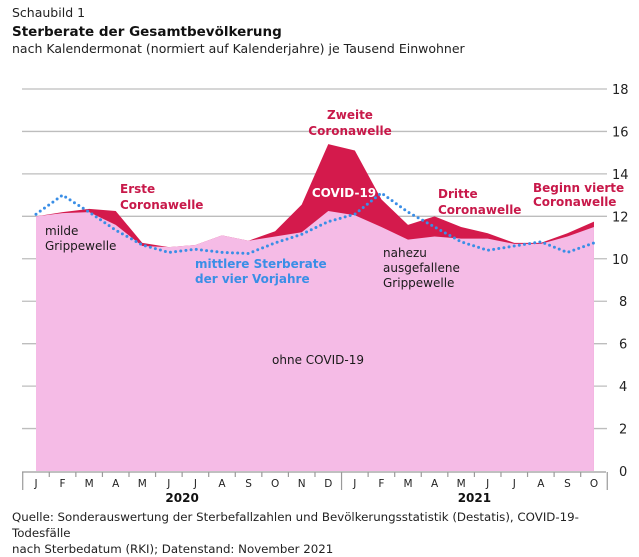  I want to click on x-tick-label: D, so click(328, 484).